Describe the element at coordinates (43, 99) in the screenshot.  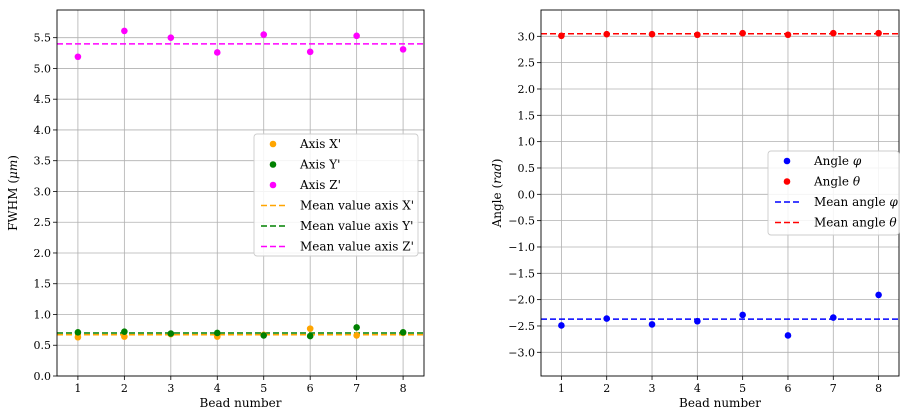
I see `y-tick-label: 4.5` at that location.